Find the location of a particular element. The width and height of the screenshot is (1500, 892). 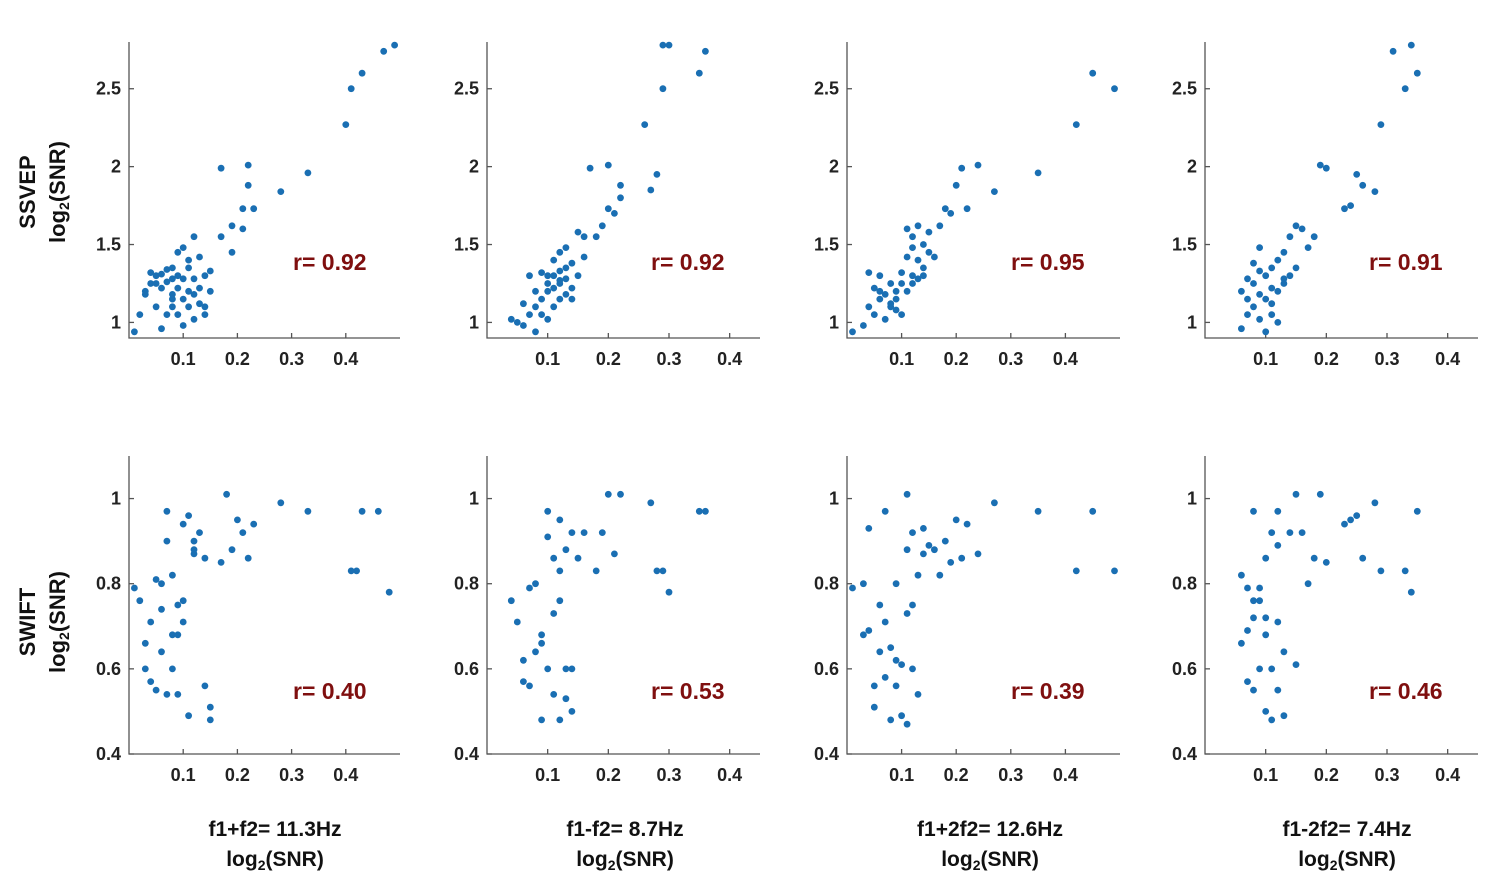

column-label-3: f1+2f2= 12.6Hz log2(SNR) is located at coordinates (990, 845).